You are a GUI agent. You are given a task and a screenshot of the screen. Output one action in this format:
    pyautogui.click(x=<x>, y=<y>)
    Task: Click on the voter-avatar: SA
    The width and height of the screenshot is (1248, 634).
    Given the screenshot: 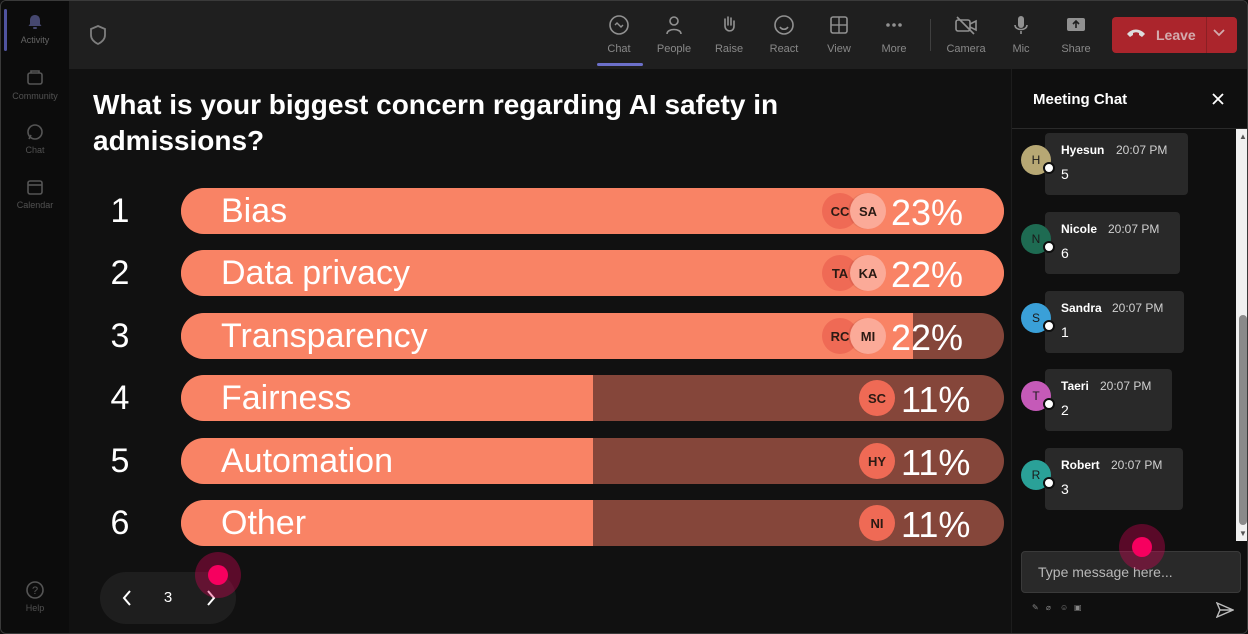 What is the action you would take?
    pyautogui.click(x=868, y=211)
    